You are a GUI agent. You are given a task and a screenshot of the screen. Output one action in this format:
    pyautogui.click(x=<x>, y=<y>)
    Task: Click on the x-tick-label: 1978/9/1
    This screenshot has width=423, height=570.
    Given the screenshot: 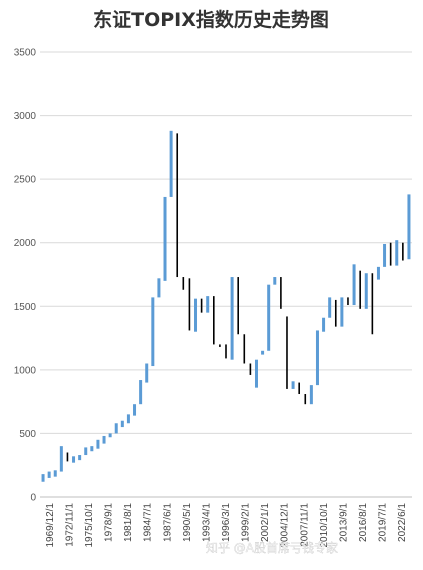 What is the action you would take?
    pyautogui.click(x=109, y=522)
    